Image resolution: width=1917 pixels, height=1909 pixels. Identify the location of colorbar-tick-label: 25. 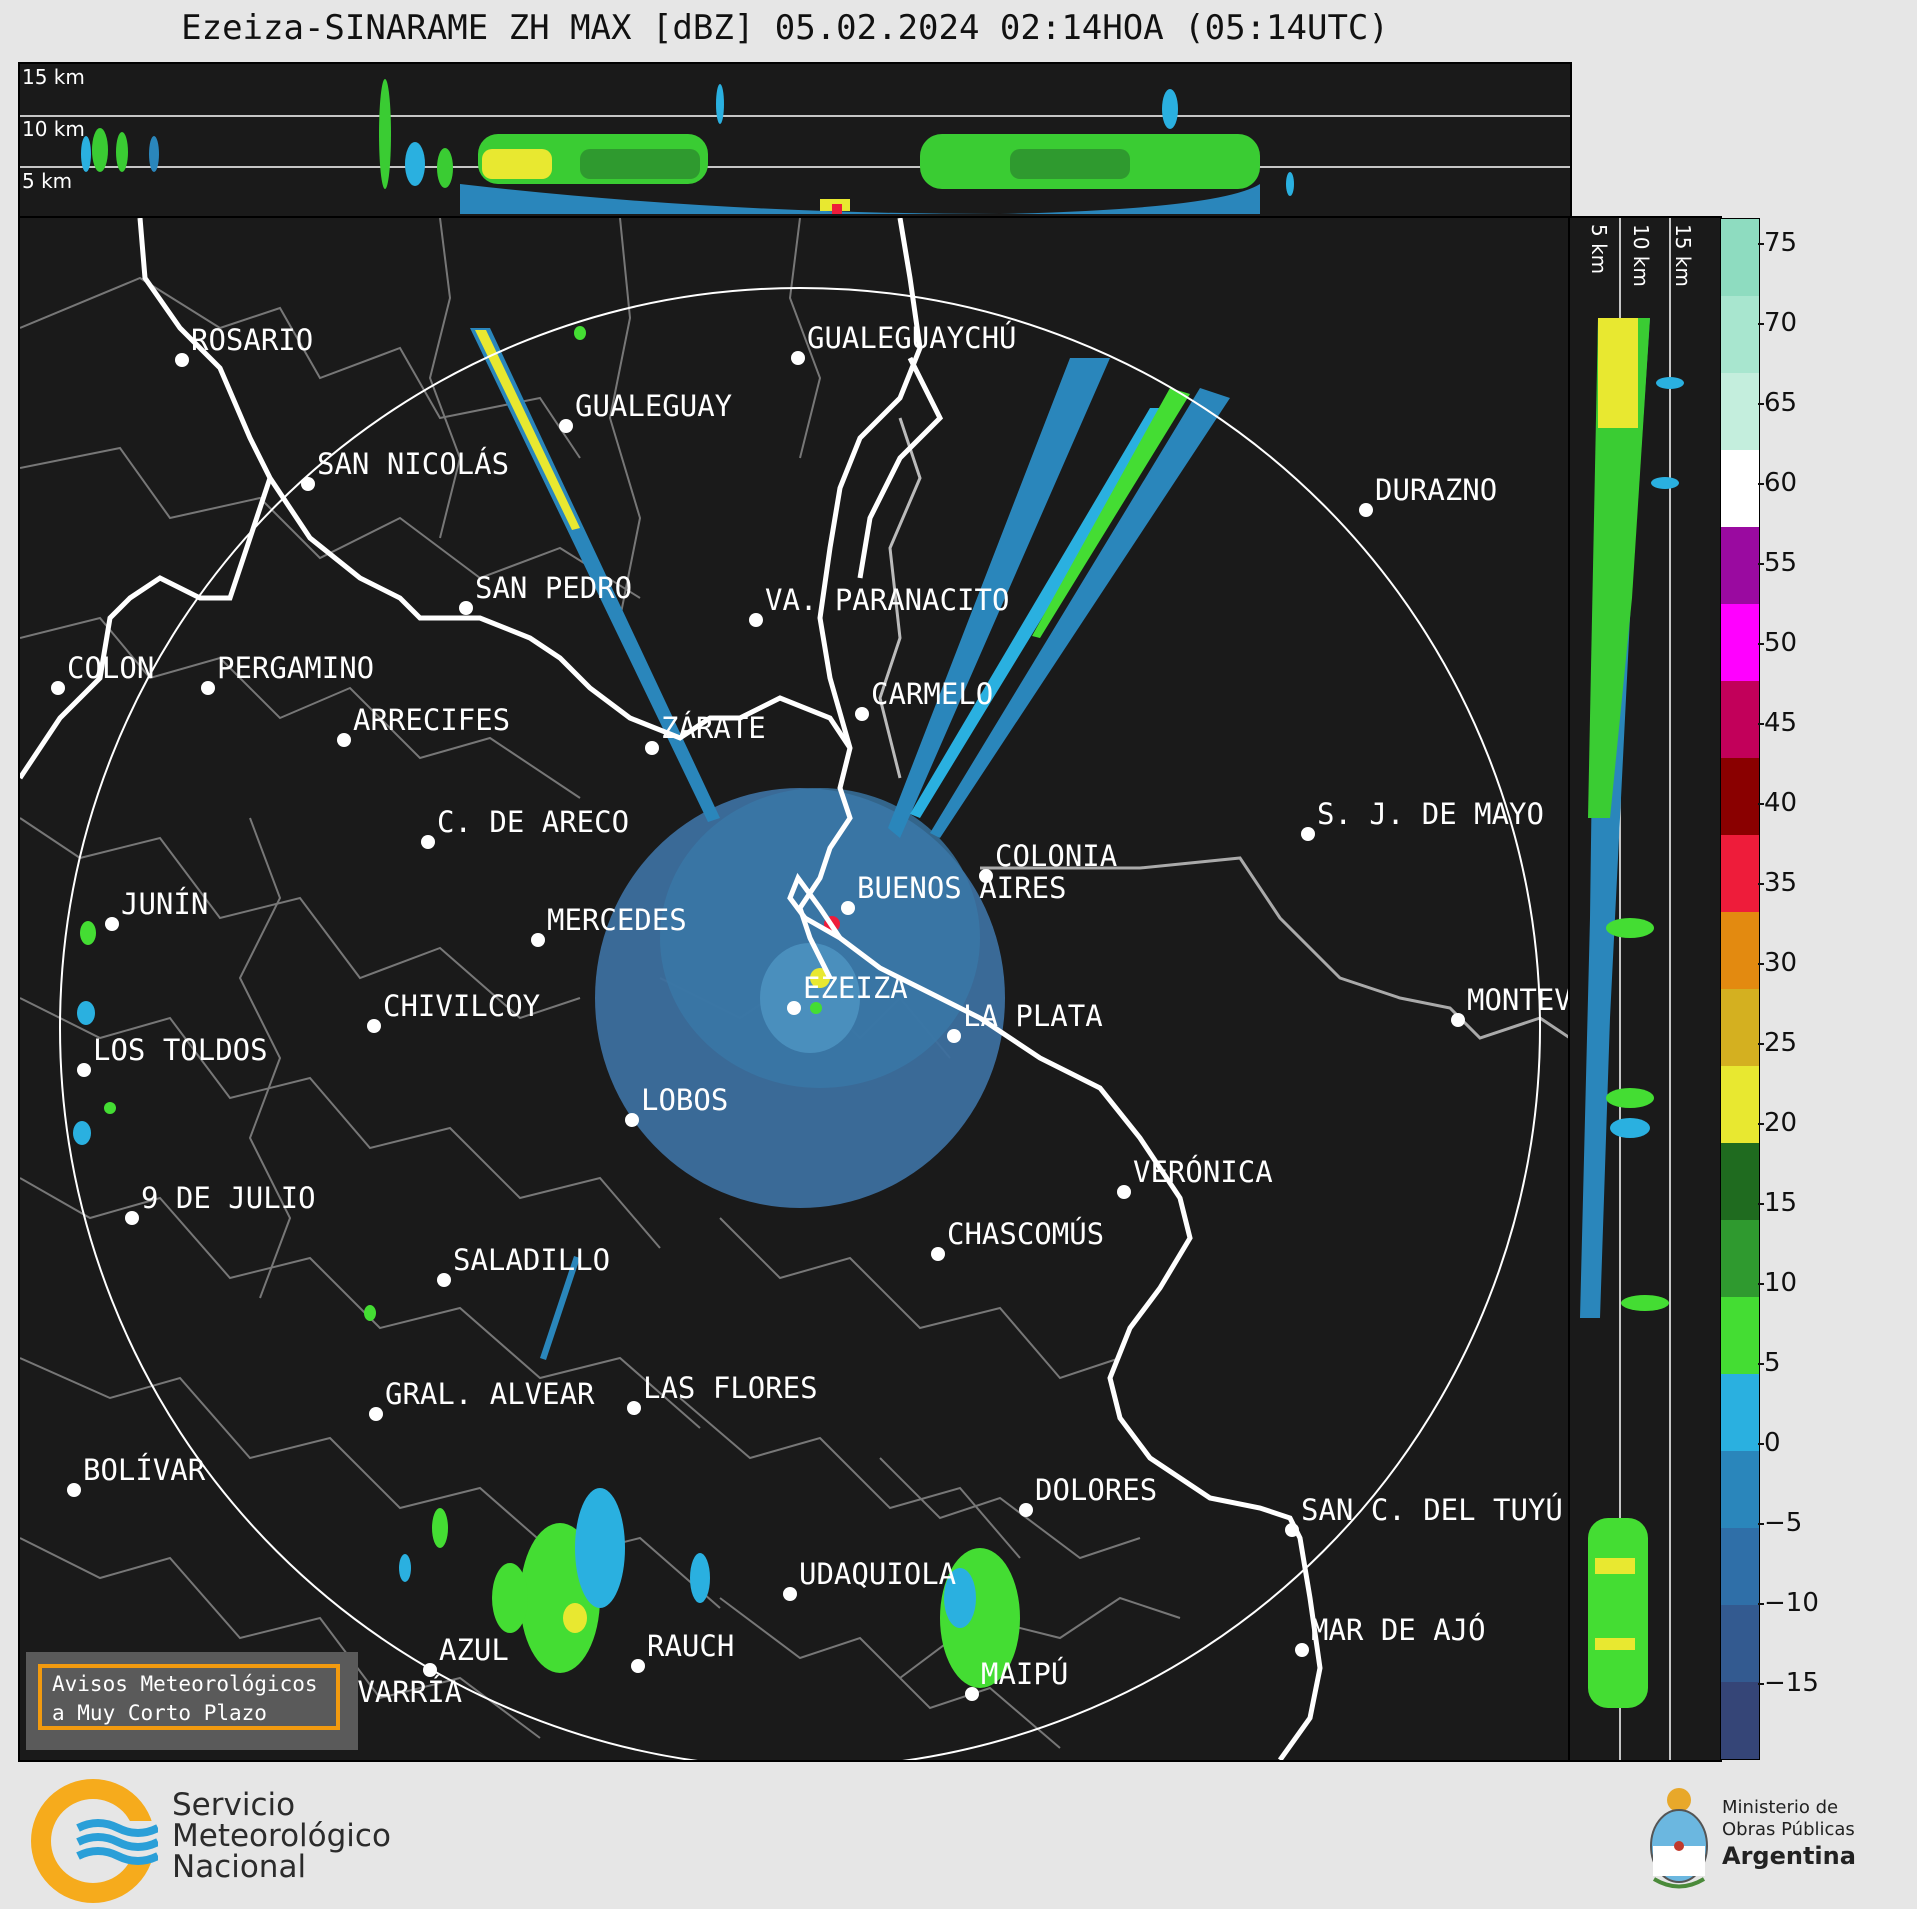
(1781, 1043).